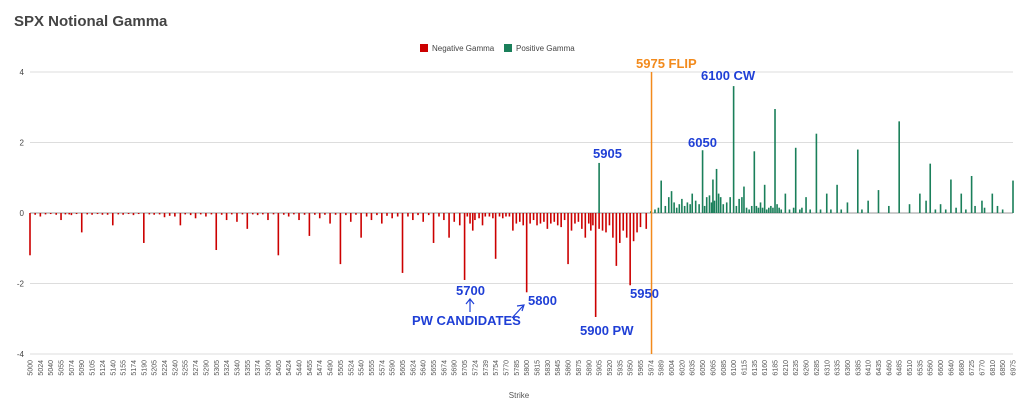 This screenshot has width=1024, height=410. Describe the element at coordinates (538, 368) in the screenshot. I see `x-tick-label: 5815` at that location.